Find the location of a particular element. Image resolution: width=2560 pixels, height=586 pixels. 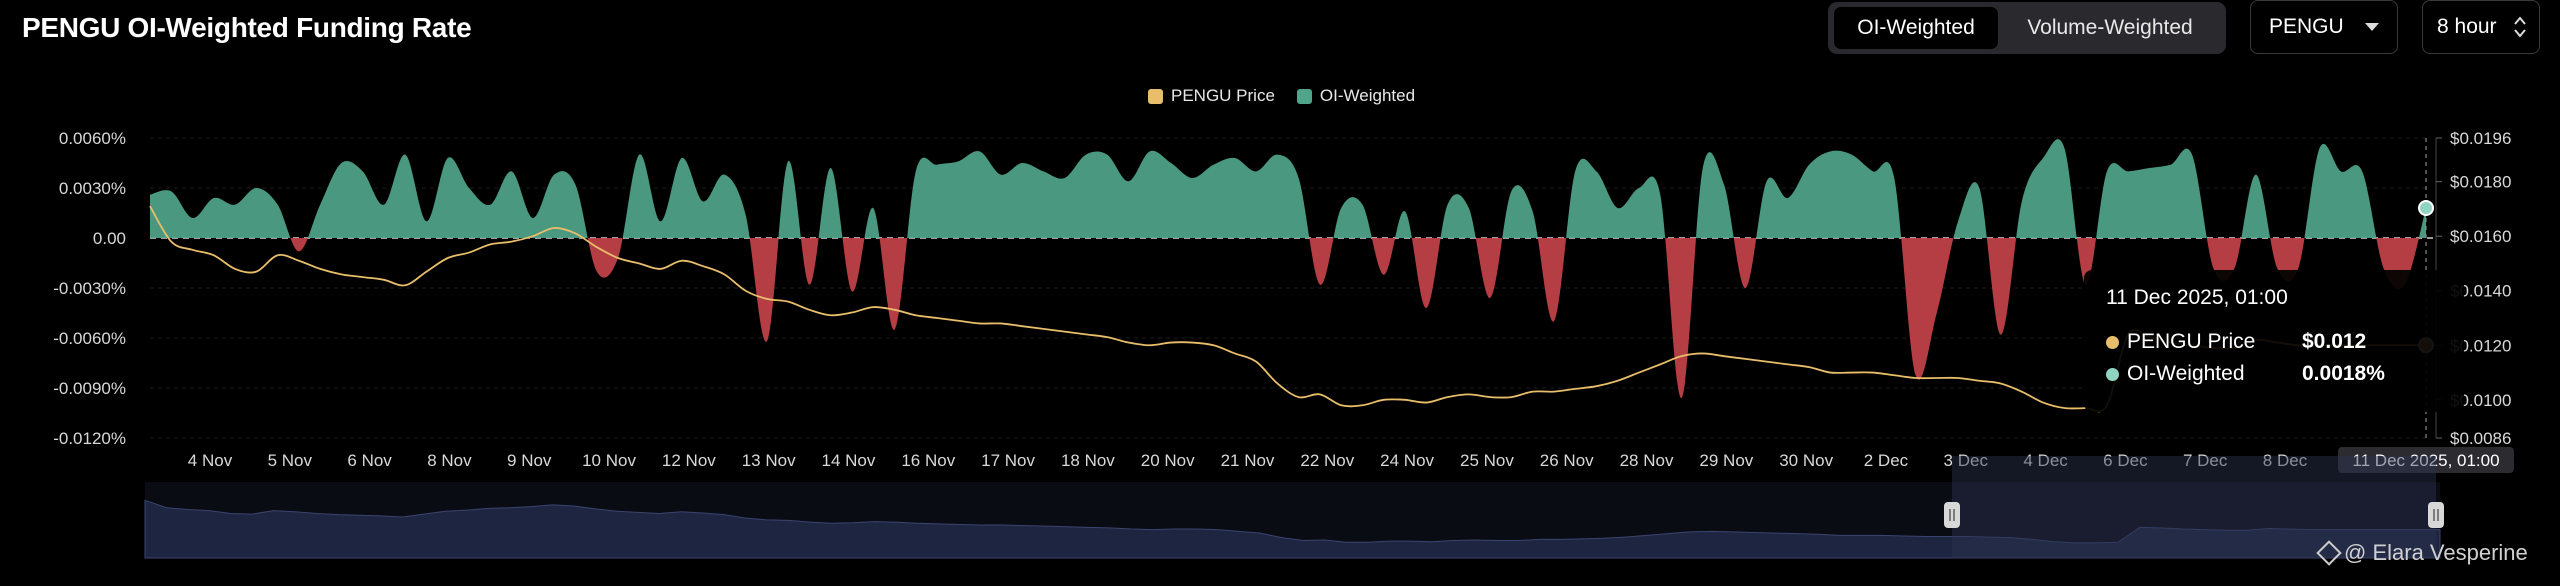

x-tick-label: 14 Nov is located at coordinates (849, 460).